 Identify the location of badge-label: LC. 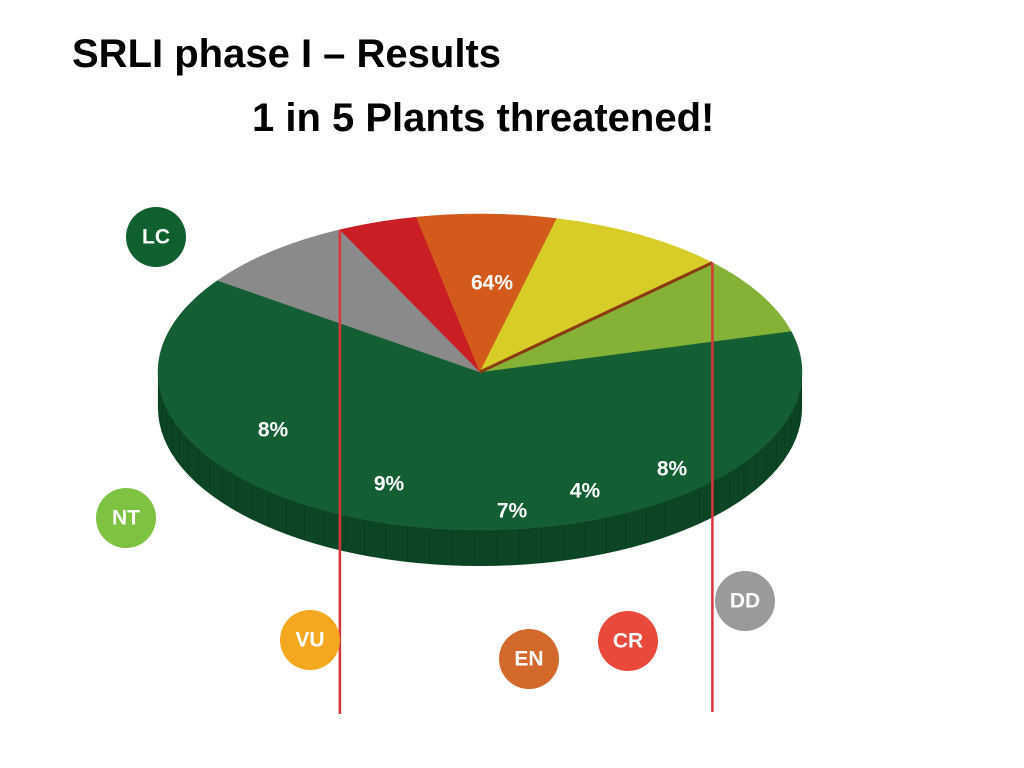
(156, 237).